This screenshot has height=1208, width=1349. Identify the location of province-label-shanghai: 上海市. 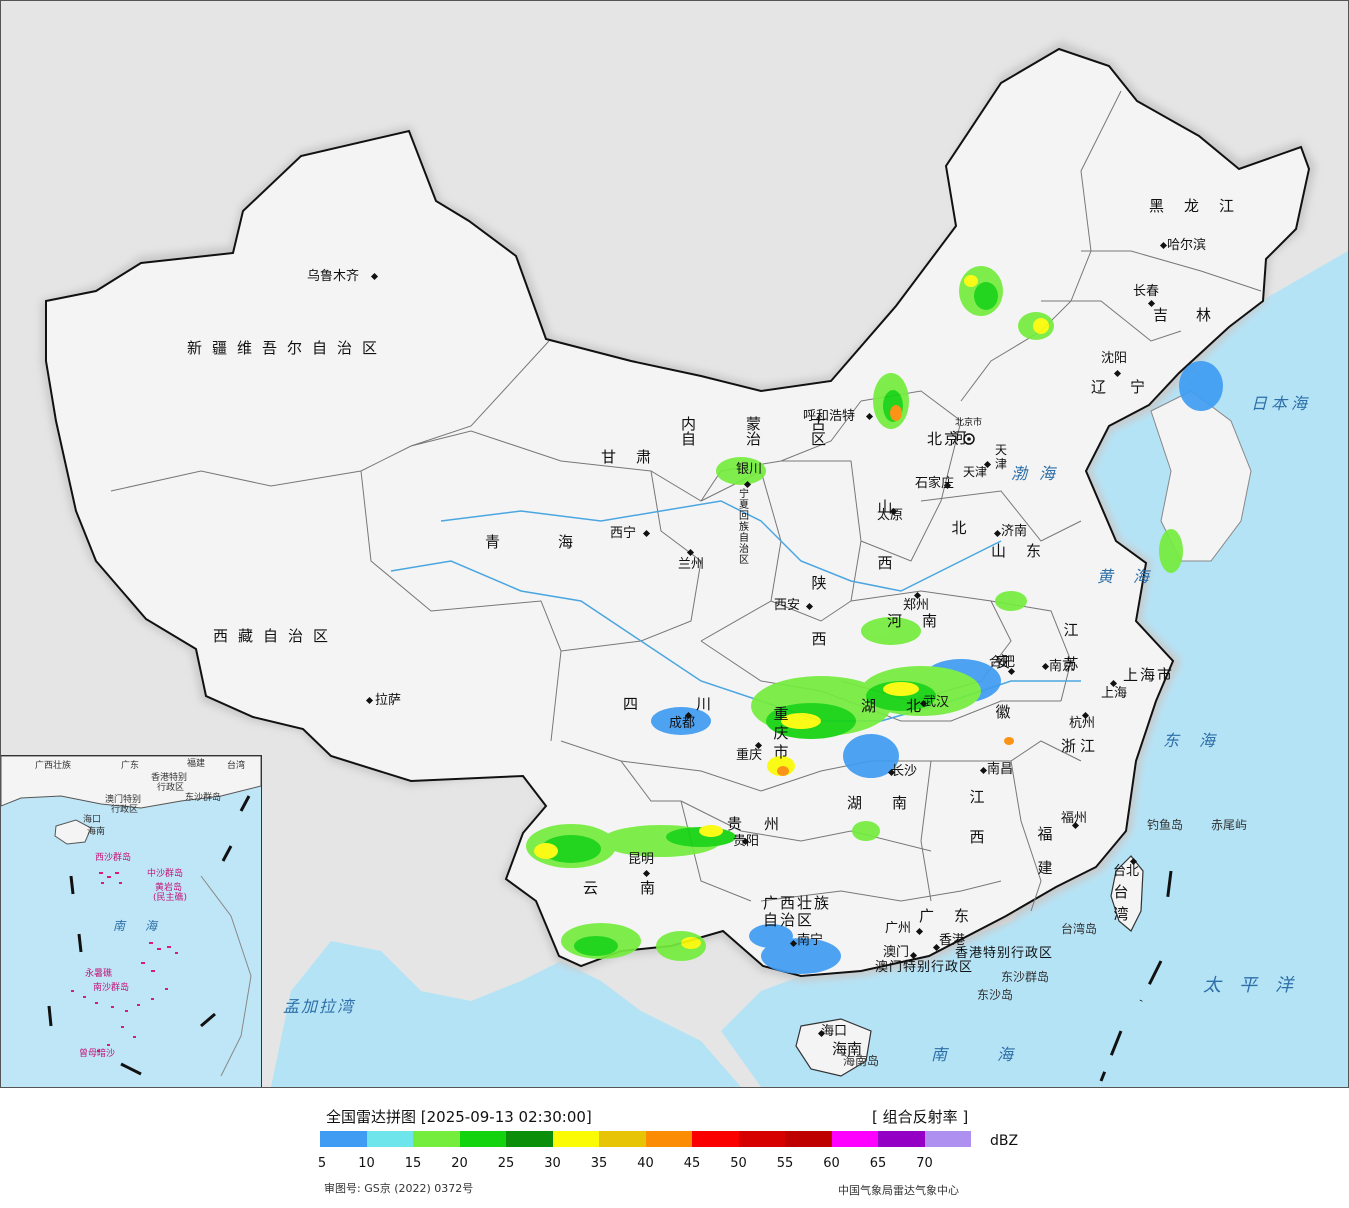
(1149, 675).